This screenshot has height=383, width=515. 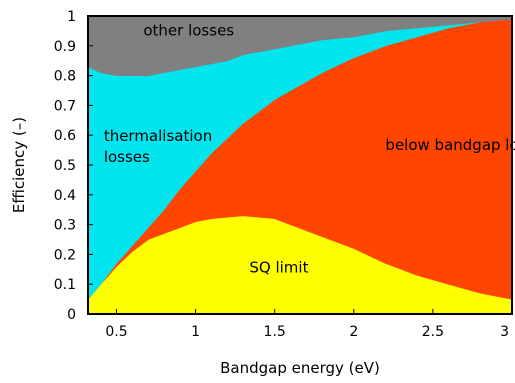 What do you see at coordinates (65, 77) in the screenshot?
I see `y-tick-label: 0.8` at bounding box center [65, 77].